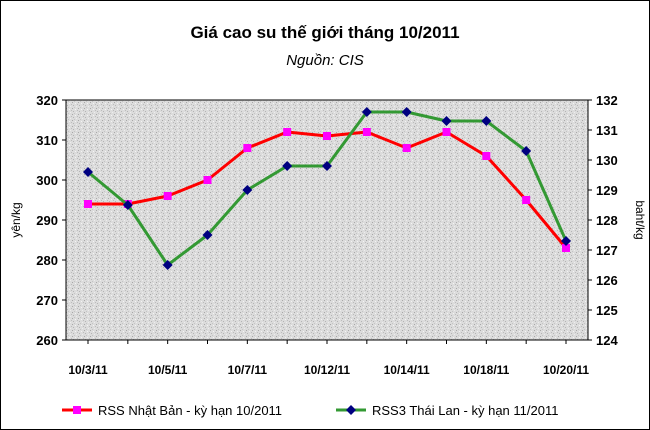 Image resolution: width=650 pixels, height=430 pixels. I want to click on legend-label-2: RSS3 Thái Lan - kỳ hạn 11/2011, so click(465, 410).